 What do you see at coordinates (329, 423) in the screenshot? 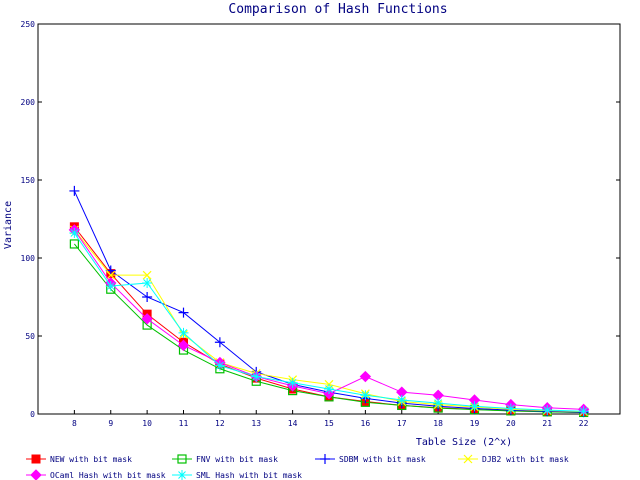
I see `x-tick-label: 15` at bounding box center [329, 423].